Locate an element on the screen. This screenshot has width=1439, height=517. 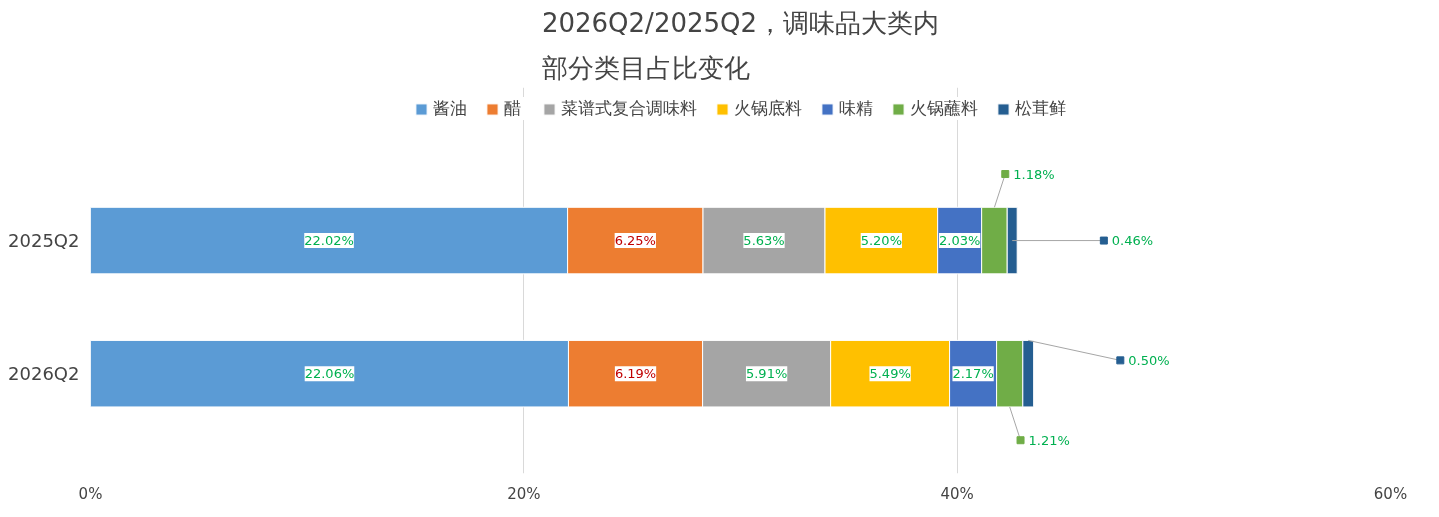
legend-label: 醋 is located at coordinates (513, 108).